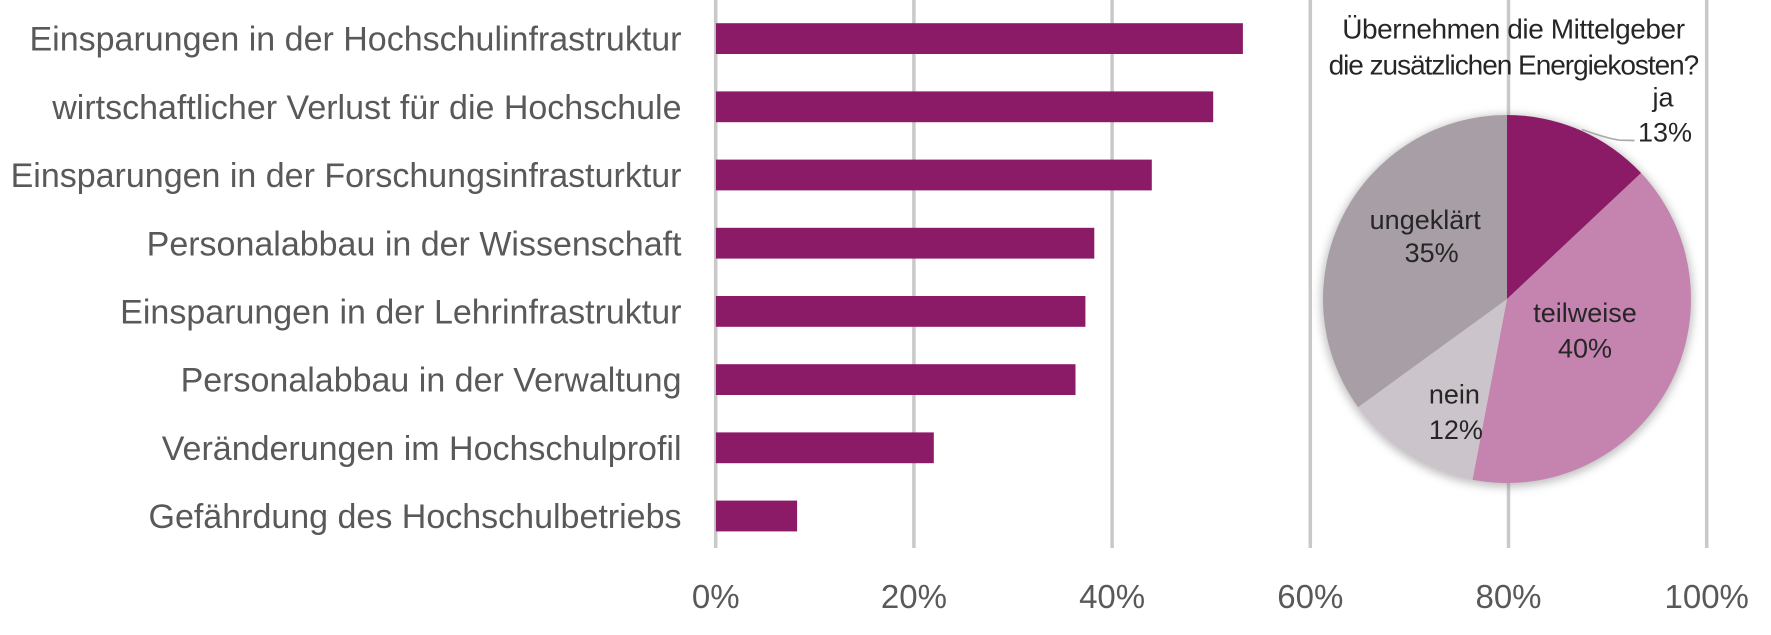 This screenshot has height=635, width=1771. Describe the element at coordinates (914, 596) in the screenshot. I see `svg-text: 20%` at that location.